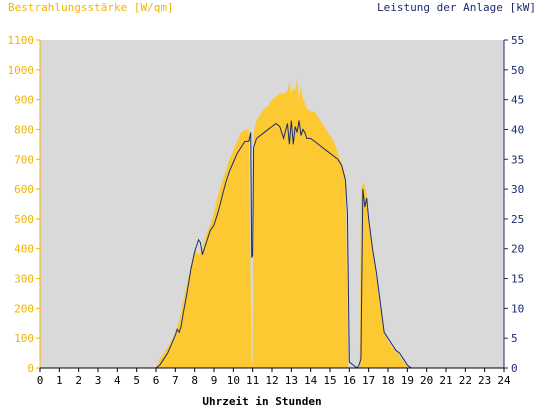 This screenshot has width=544, height=408. I want to click on right-axis-tick-label: 35, so click(517, 159).